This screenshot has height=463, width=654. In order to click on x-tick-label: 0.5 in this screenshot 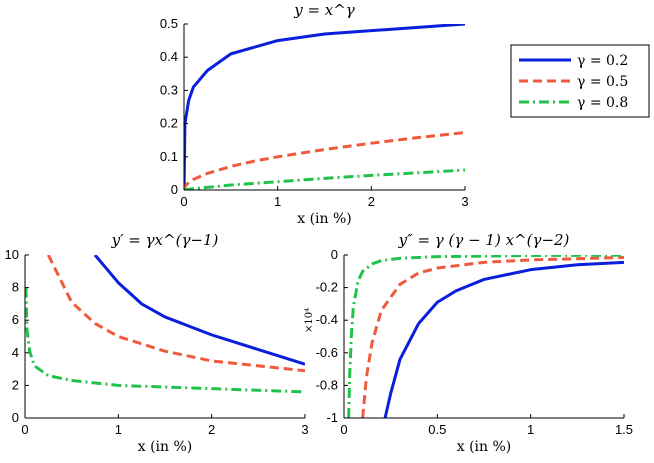, I will do `click(437, 429)`.